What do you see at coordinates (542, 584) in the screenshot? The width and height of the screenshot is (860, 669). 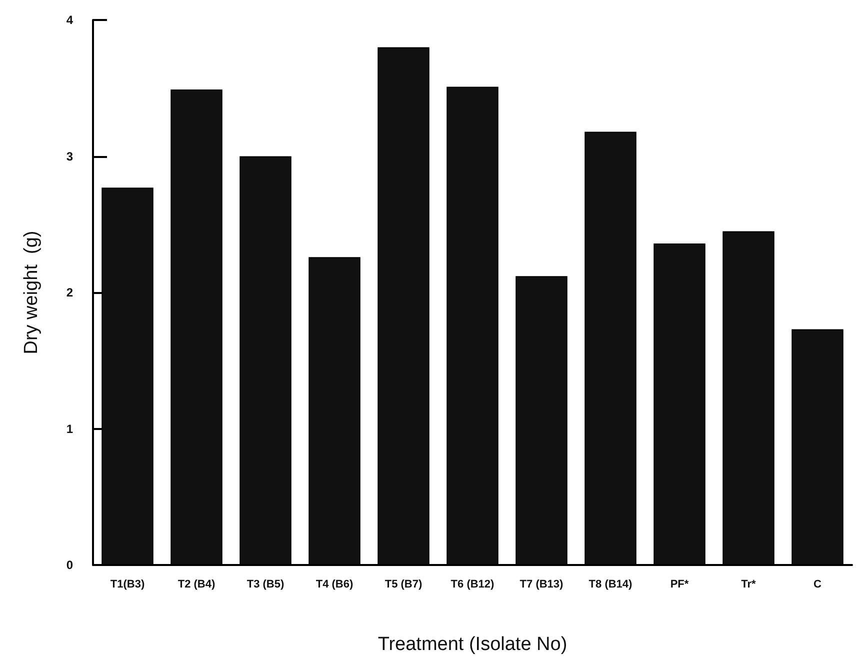 I see `x-tick-label: T7 (B13)` at bounding box center [542, 584].